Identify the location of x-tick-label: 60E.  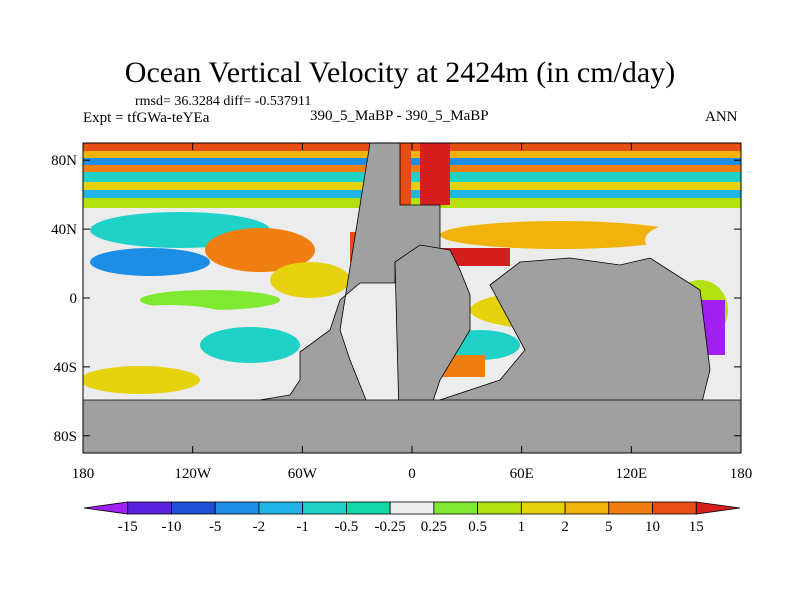
(522, 474).